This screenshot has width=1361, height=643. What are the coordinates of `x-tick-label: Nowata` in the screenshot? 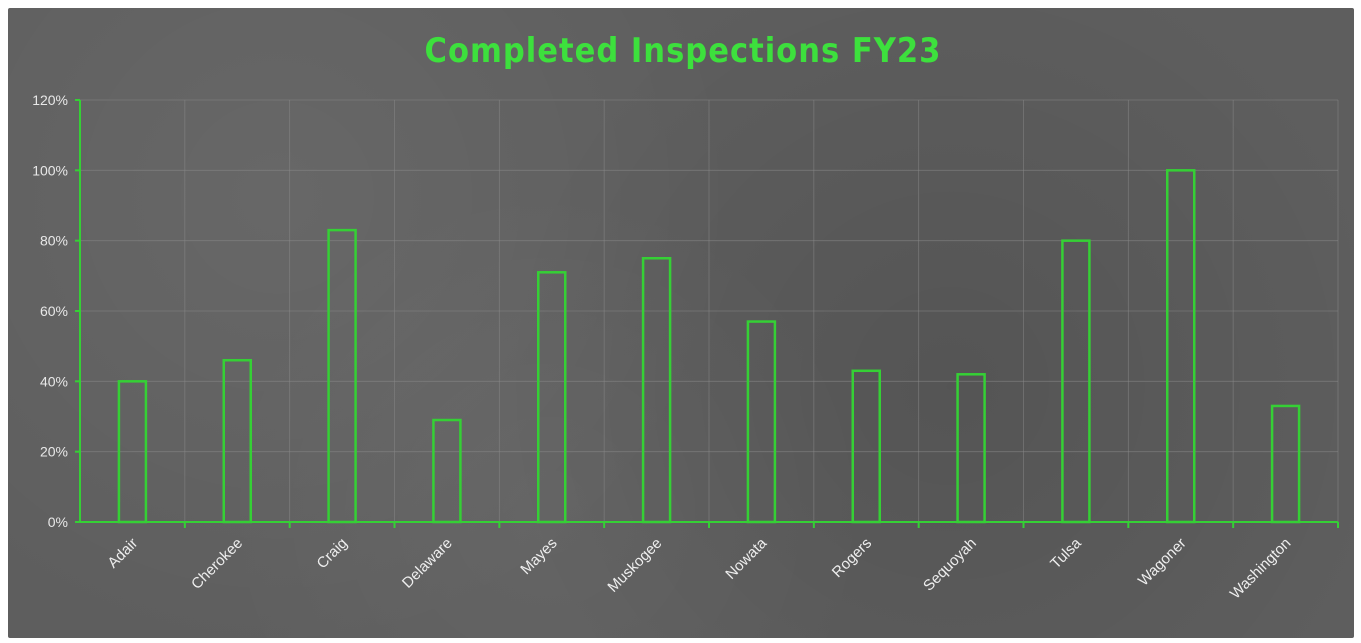 It's located at (746, 558).